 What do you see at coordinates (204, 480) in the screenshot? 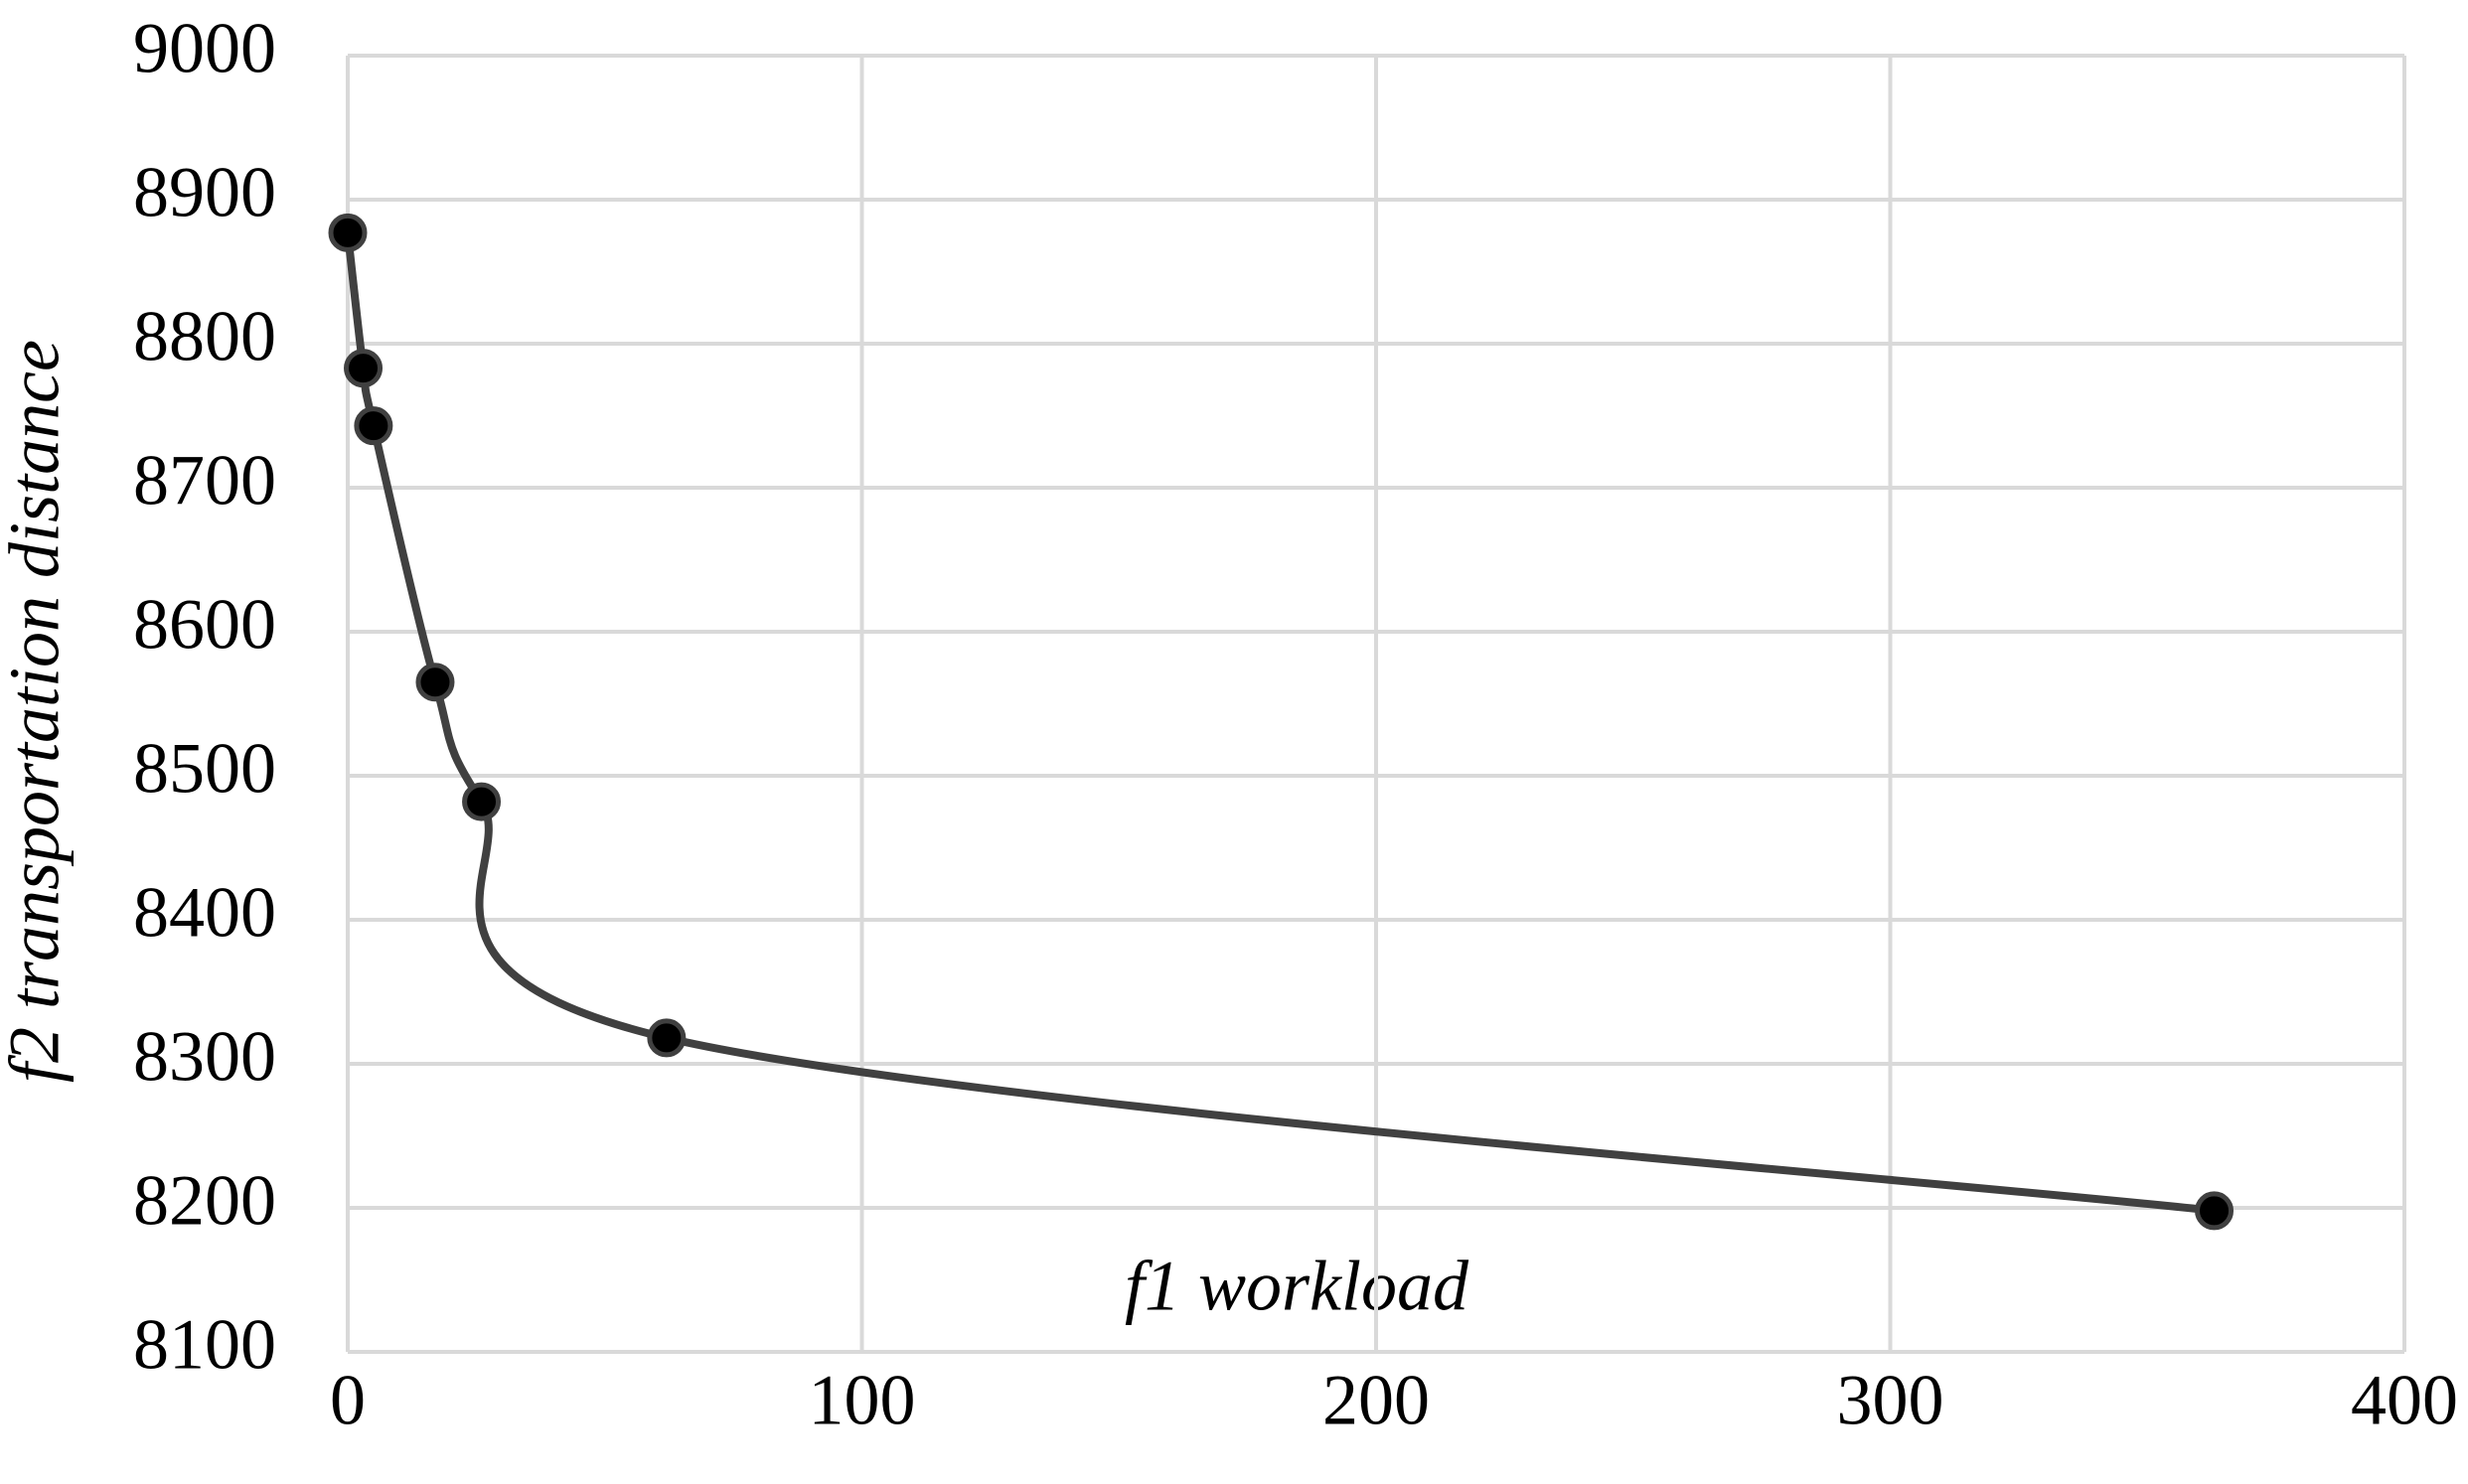
I see `y-tick-label: 8700` at bounding box center [204, 480].